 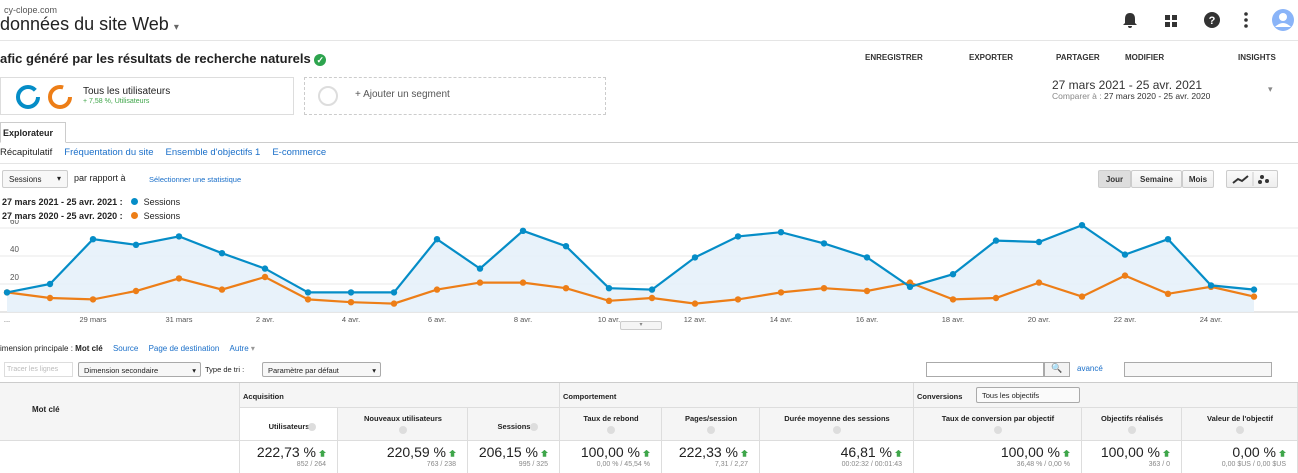 I want to click on column-header: Sessions, so click(x=514, y=426).